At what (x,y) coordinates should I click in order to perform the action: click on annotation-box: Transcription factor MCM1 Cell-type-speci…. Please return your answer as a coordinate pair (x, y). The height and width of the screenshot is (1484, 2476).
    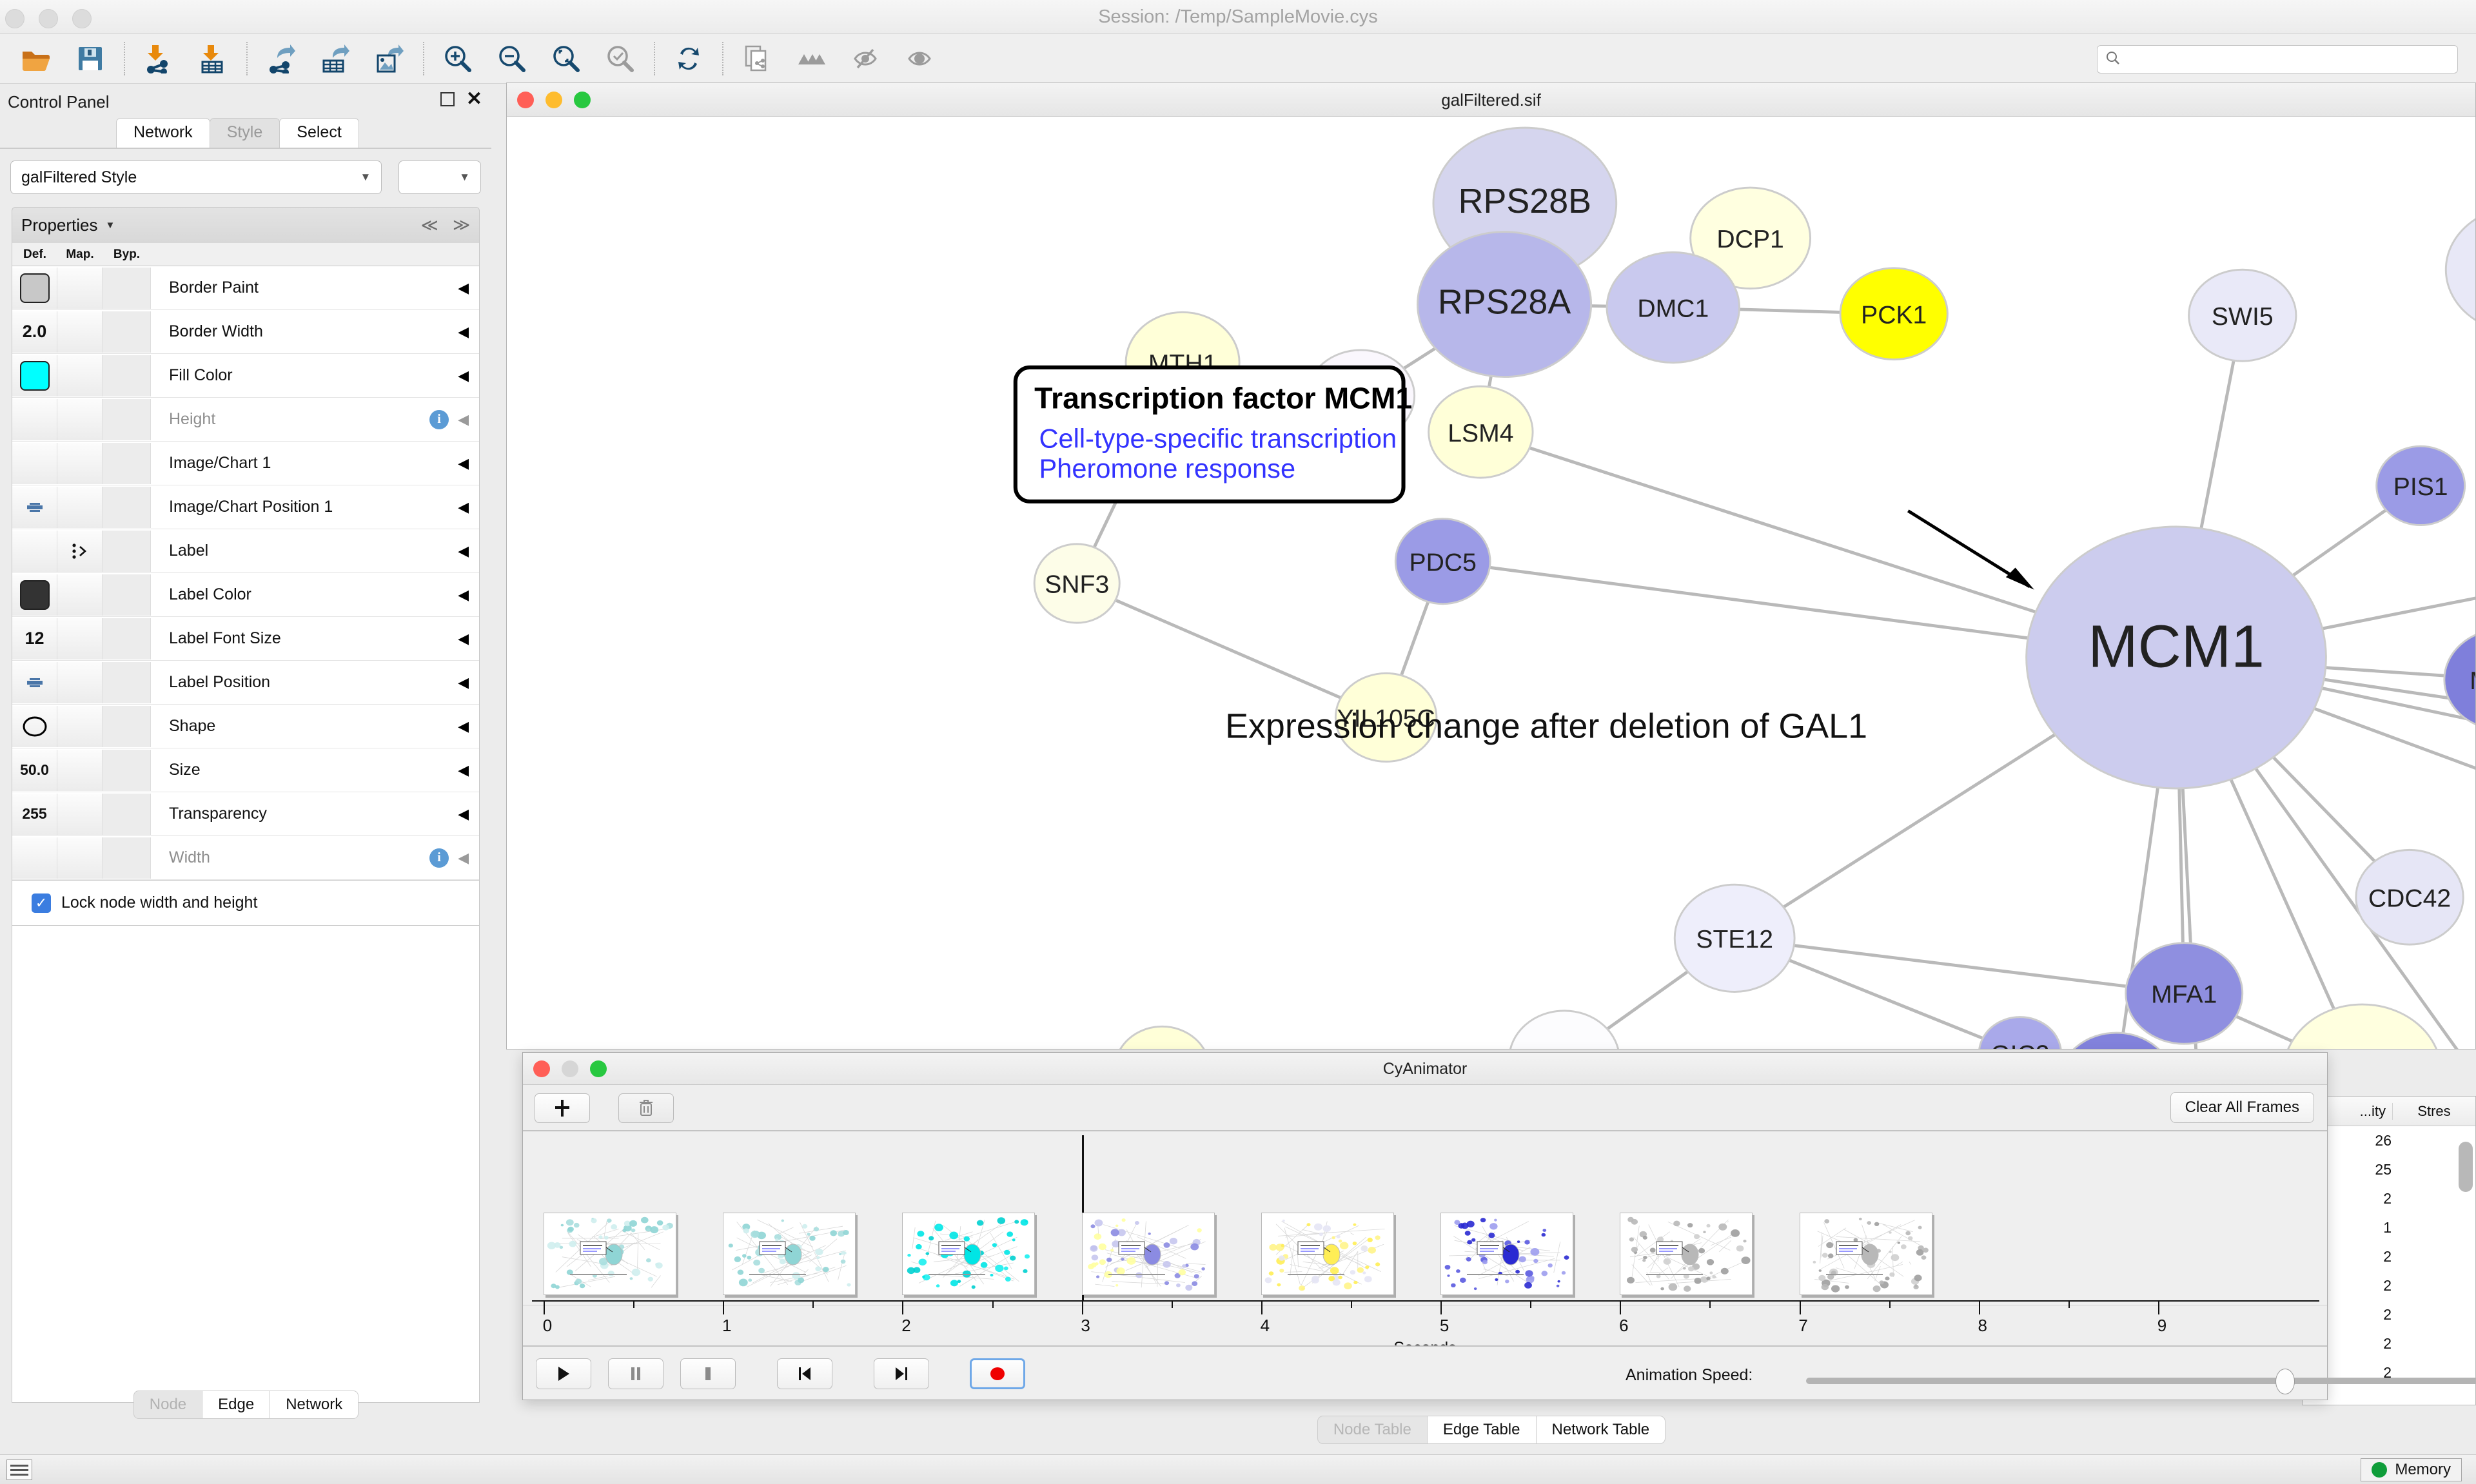
    Looking at the image, I should click on (1212, 434).